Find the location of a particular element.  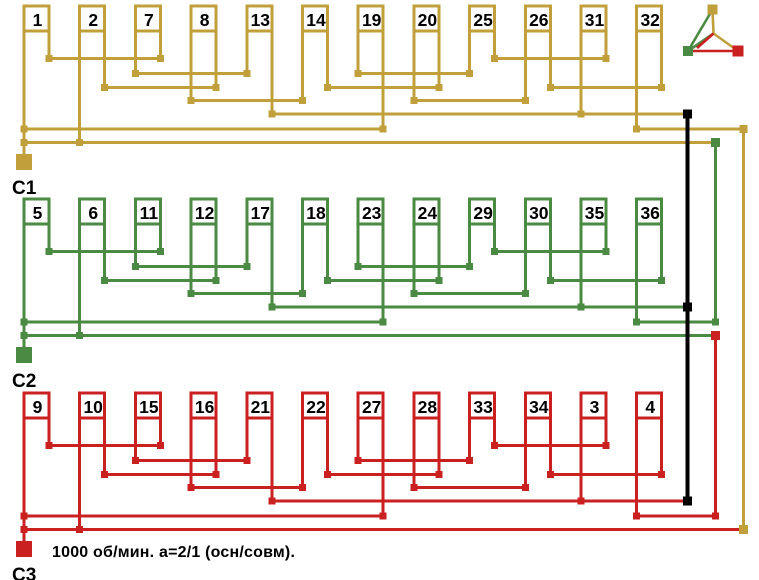

coil-number: 13 is located at coordinates (261, 20).